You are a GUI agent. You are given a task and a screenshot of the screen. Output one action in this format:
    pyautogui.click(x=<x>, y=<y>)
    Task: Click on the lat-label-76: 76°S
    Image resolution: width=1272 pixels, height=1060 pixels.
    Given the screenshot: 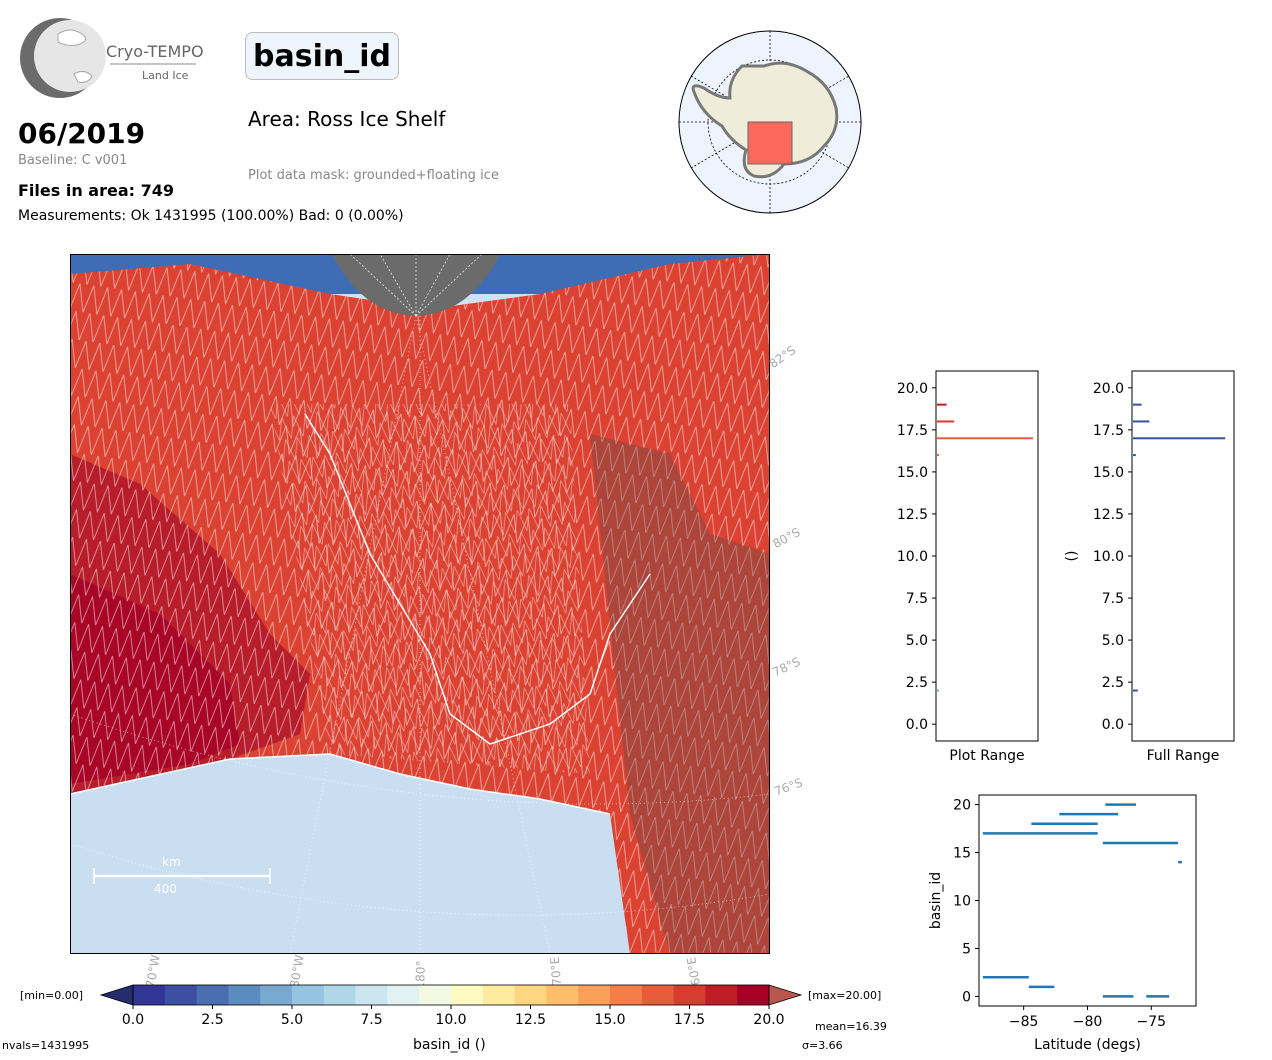 What is the action you would take?
    pyautogui.click(x=788, y=787)
    